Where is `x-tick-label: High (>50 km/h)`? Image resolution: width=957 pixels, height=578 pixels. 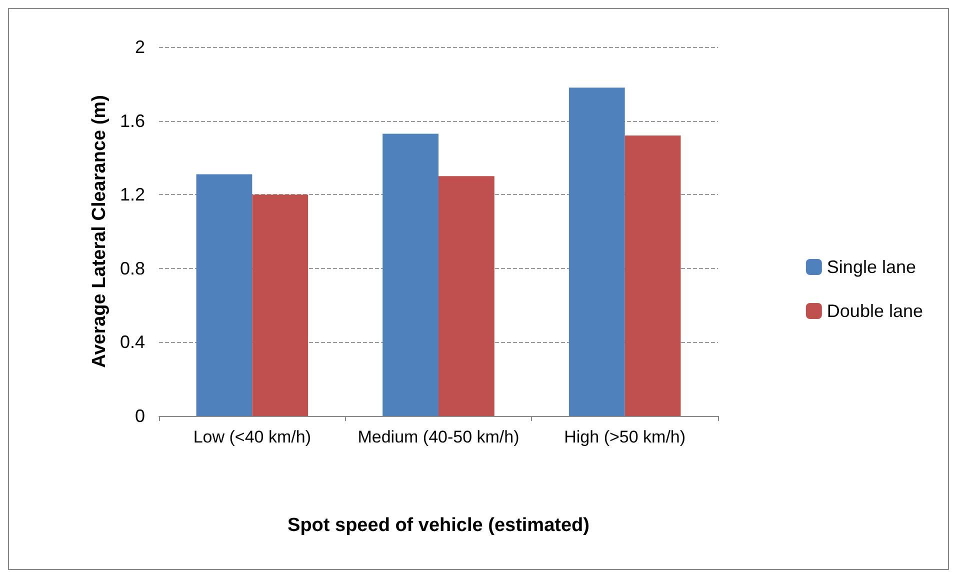 x-tick-label: High (>50 km/h) is located at coordinates (625, 437).